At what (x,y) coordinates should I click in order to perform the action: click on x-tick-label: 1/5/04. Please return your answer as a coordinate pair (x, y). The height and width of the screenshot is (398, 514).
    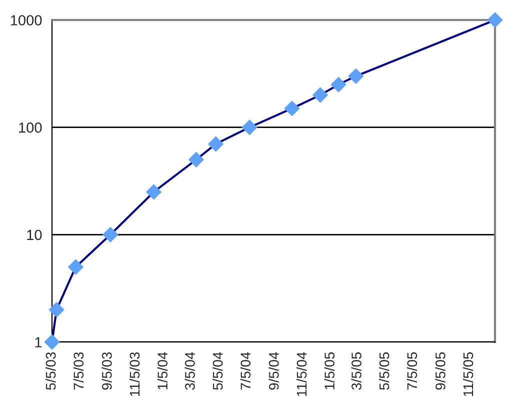
    Looking at the image, I should click on (162, 371).